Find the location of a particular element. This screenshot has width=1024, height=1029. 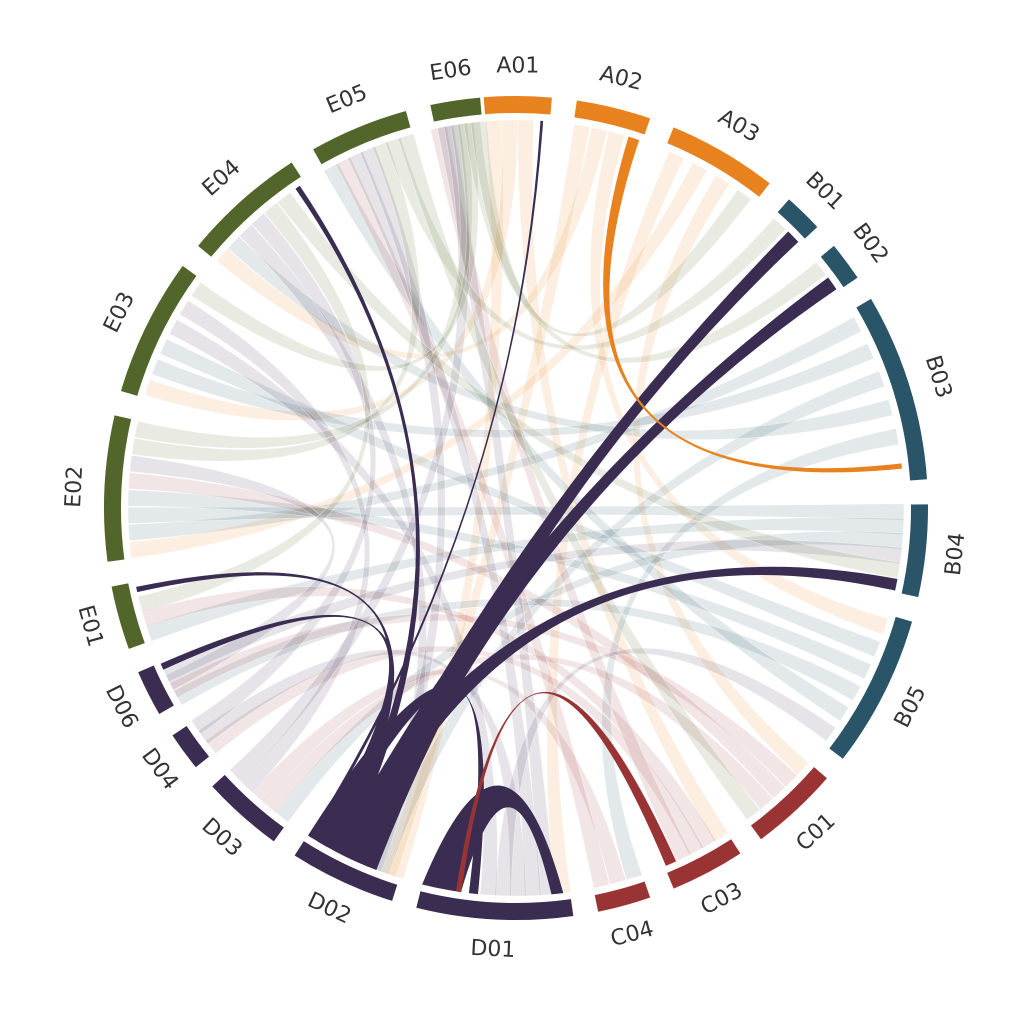

faded-link-B04-E02 is located at coordinates (516, 513).